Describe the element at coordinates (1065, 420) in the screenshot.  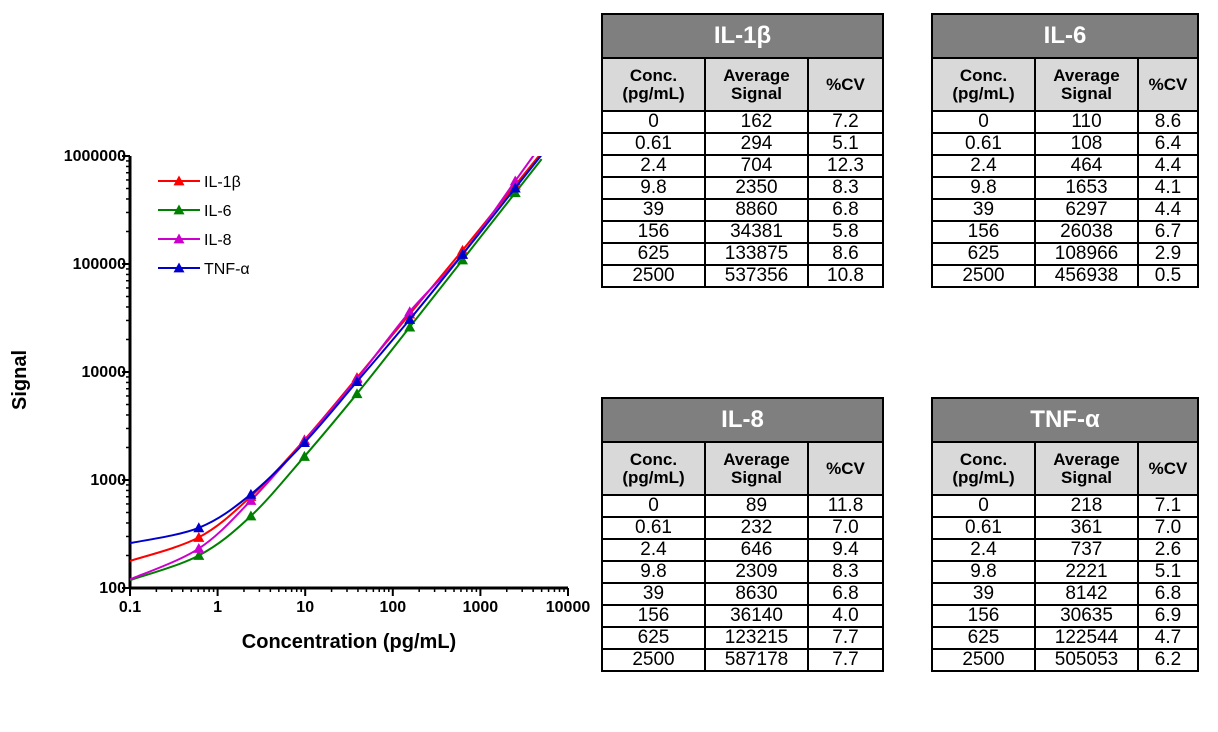
I see `table-title: TNF-α` at that location.